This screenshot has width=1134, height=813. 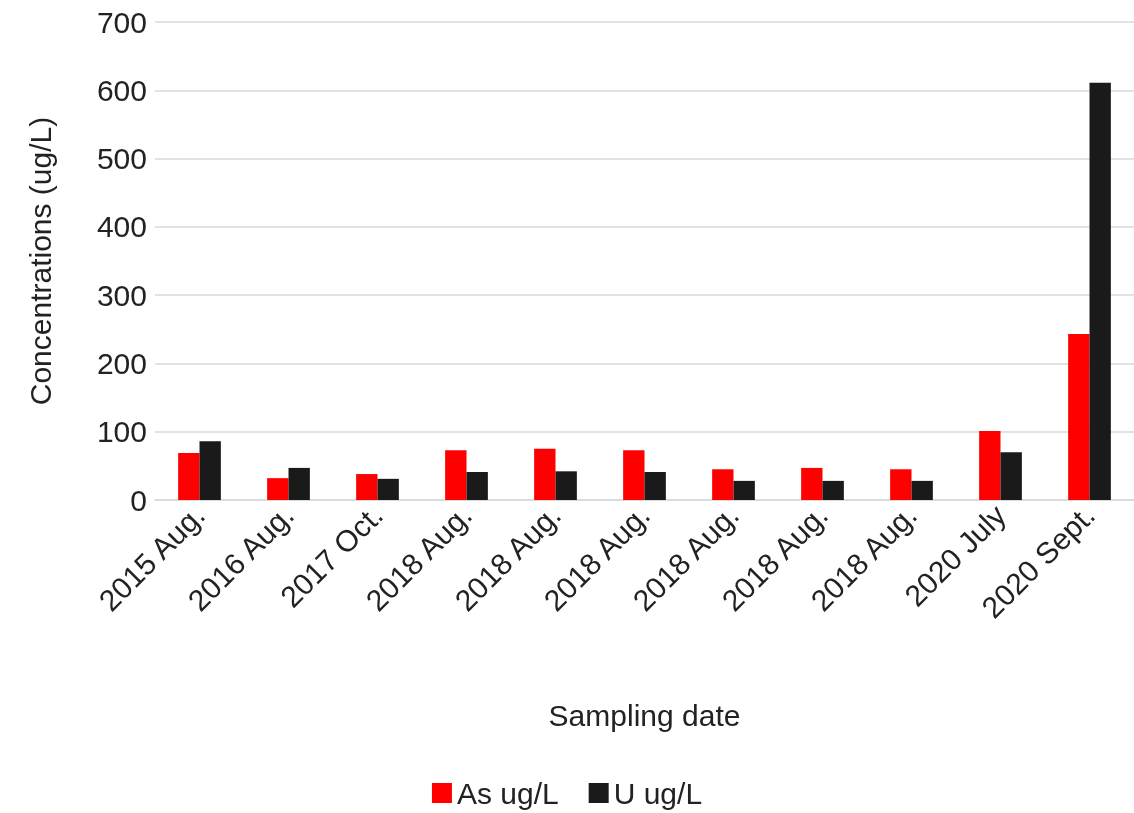 What do you see at coordinates (658, 793) in the screenshot?
I see `legend-label: U ug/L` at bounding box center [658, 793].